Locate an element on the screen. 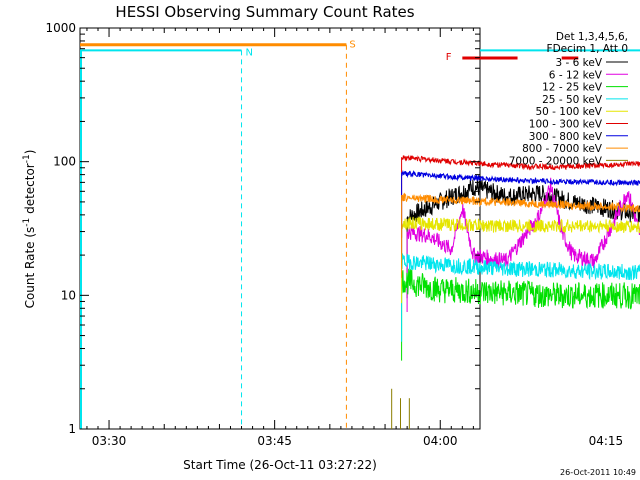  legend-entry-label: 100 - 300 keV is located at coordinates (566, 125).